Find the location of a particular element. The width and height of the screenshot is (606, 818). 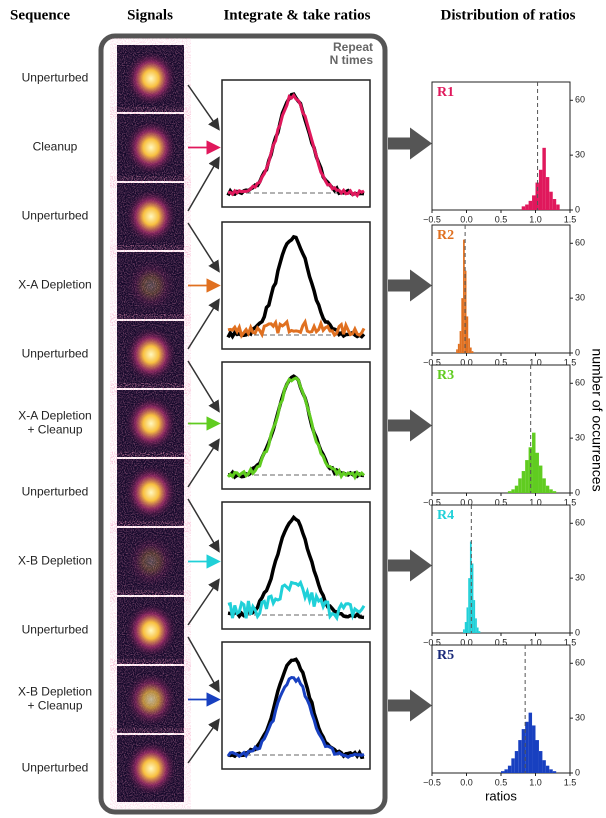

histogram-title: R2 is located at coordinates (445, 235).